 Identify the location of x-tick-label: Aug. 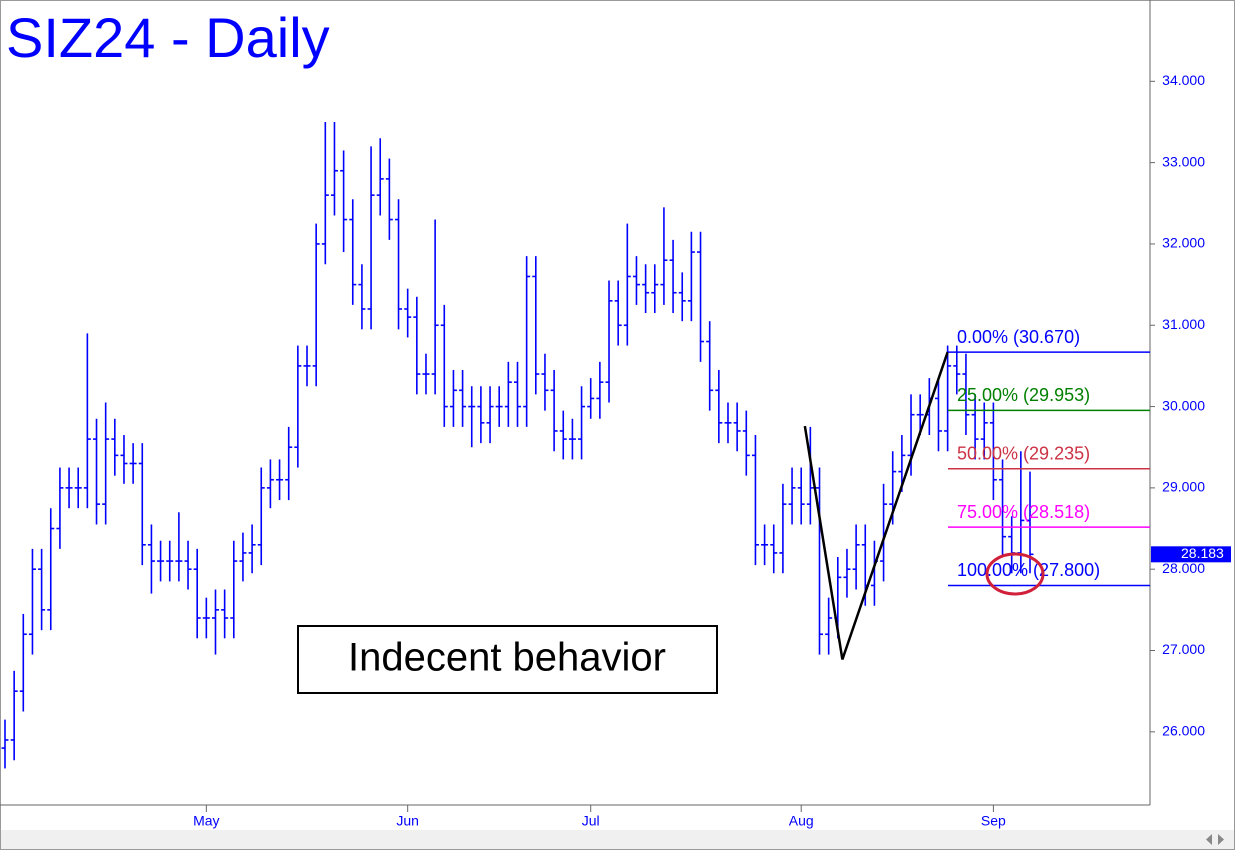
(801, 821).